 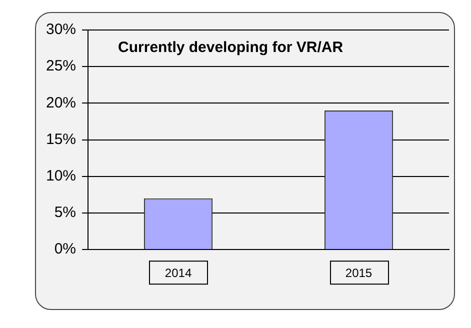 I want to click on x-tick-label: 2015, so click(x=358, y=273).